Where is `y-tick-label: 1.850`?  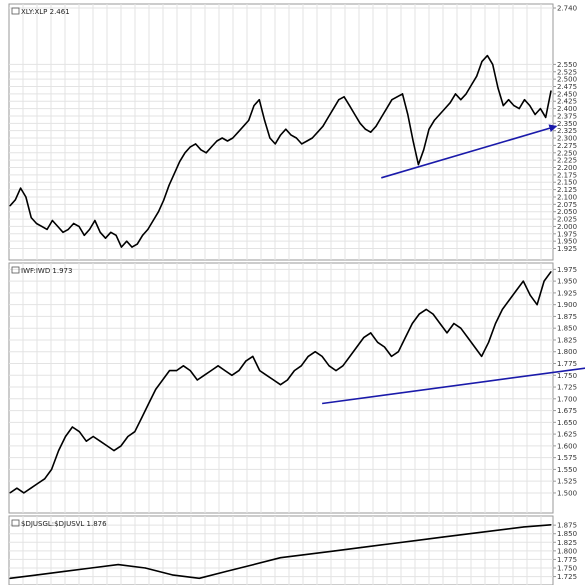 y-tick-label: 1.850 is located at coordinates (567, 534).